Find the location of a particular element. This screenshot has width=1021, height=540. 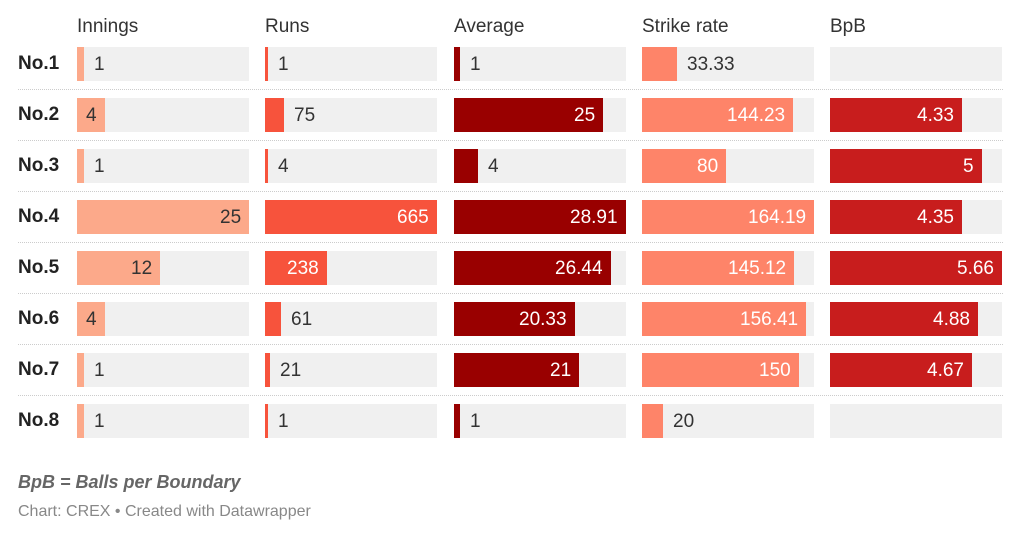

data-label: 4.88 is located at coordinates (951, 319).